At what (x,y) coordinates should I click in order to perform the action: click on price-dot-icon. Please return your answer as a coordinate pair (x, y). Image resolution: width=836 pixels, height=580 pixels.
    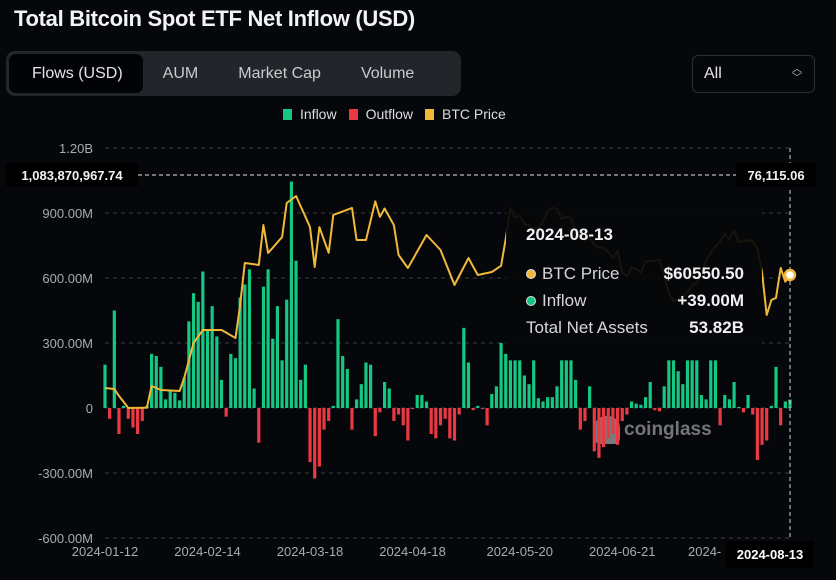
    Looking at the image, I should click on (531, 274).